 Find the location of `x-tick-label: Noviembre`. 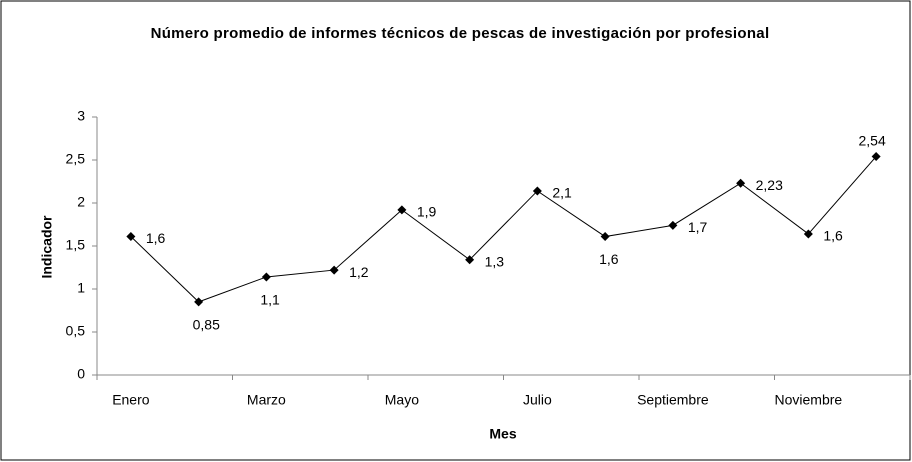

x-tick-label: Noviembre is located at coordinates (809, 400).